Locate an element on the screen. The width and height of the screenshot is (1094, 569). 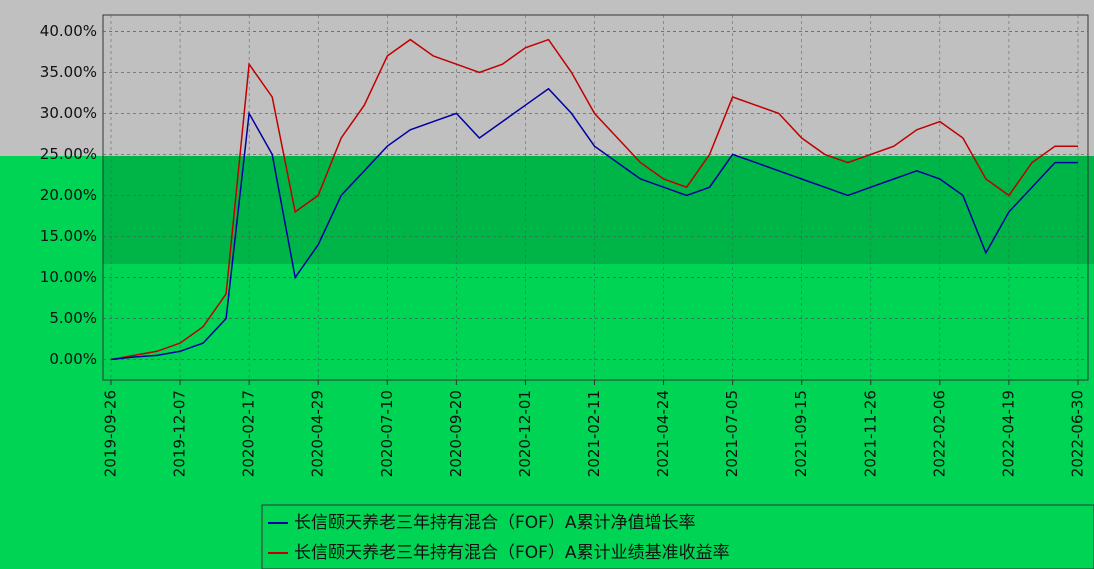
x-tick-label: 2021-11-26 is located at coordinates (870, 433).